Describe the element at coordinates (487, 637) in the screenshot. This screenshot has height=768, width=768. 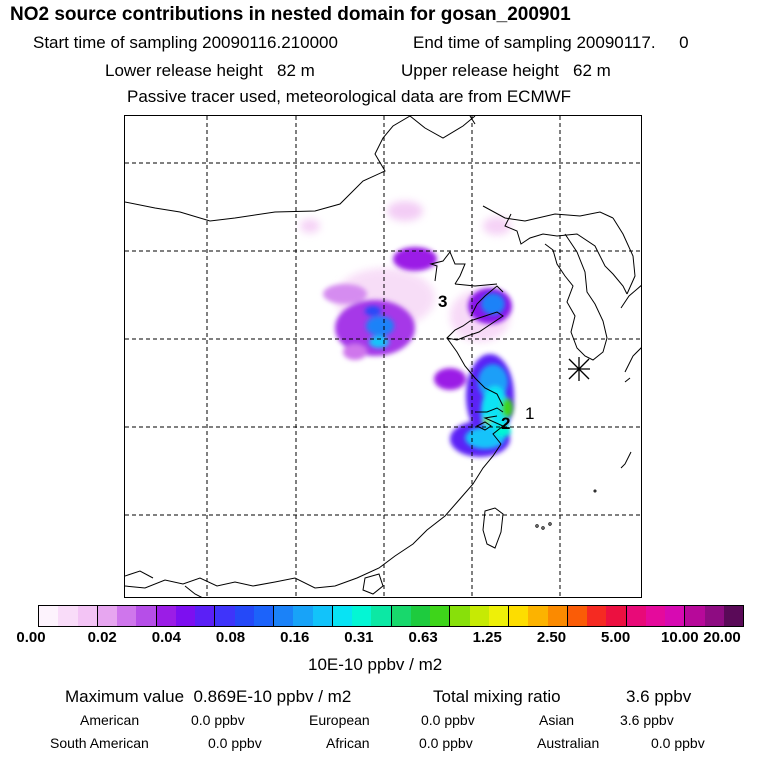
I see `colorbar-tick-label: 1.25` at that location.